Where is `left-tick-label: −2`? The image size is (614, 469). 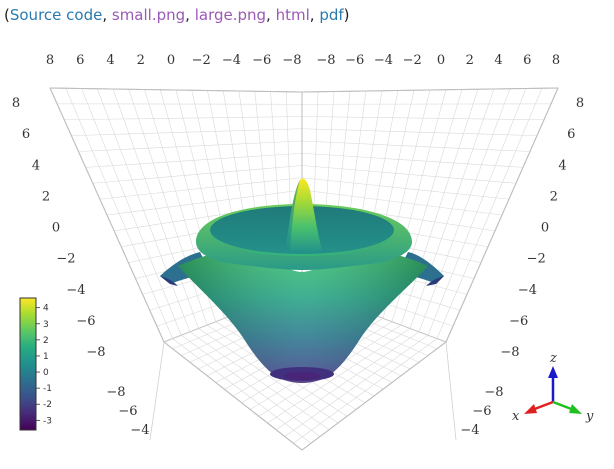 left-tick-label: −2 is located at coordinates (65, 259).